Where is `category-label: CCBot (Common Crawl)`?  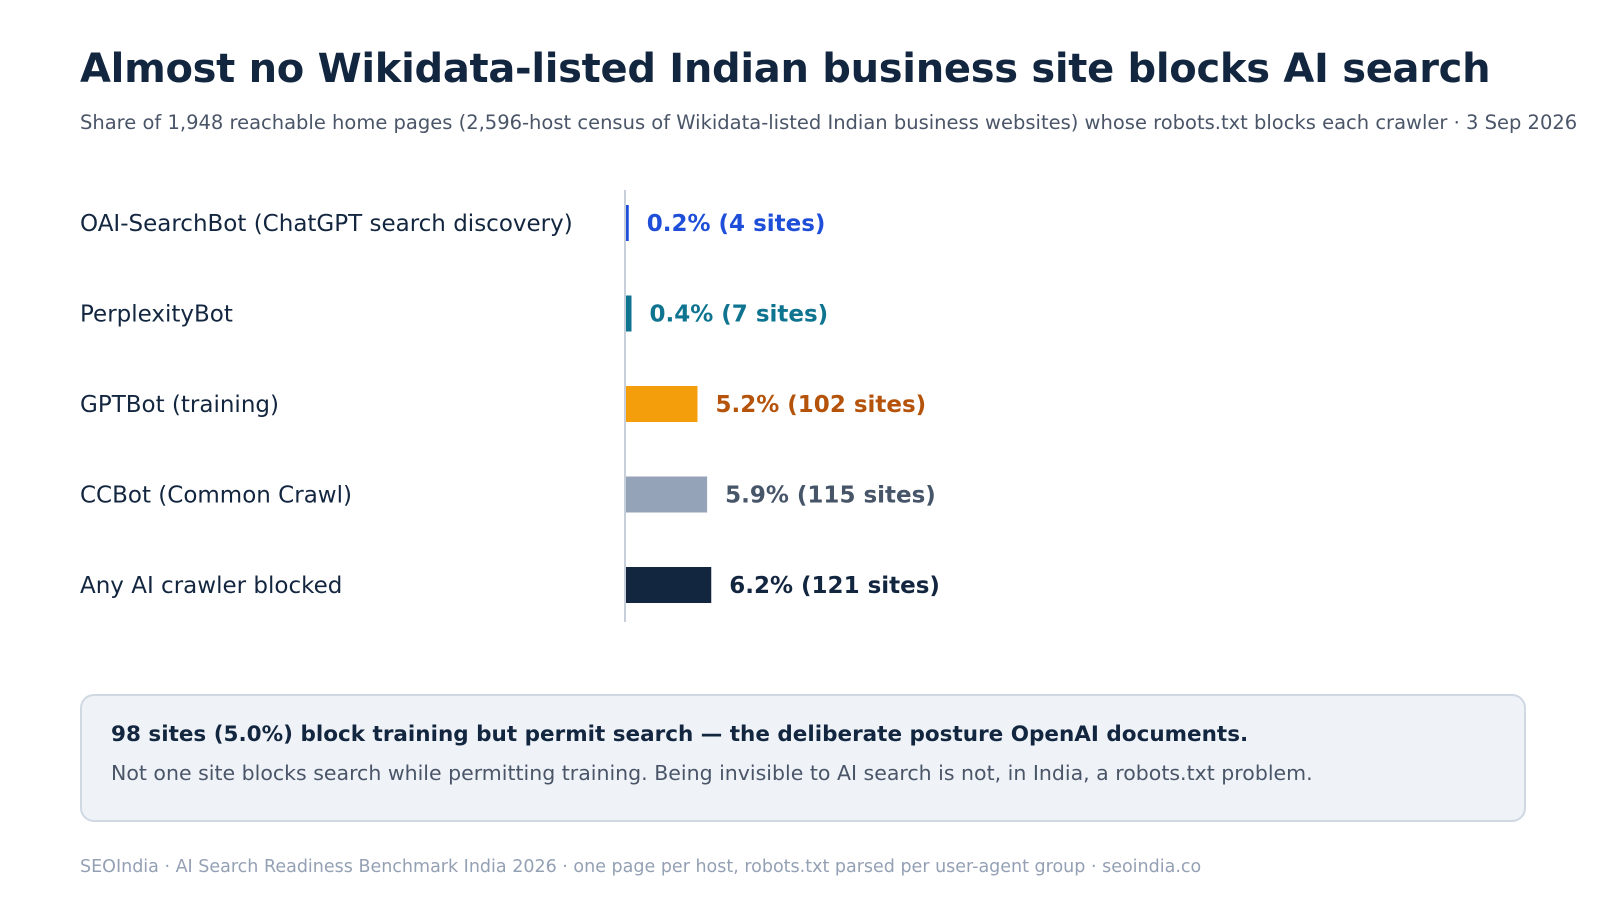
category-label: CCBot (Common Crawl) is located at coordinates (216, 496).